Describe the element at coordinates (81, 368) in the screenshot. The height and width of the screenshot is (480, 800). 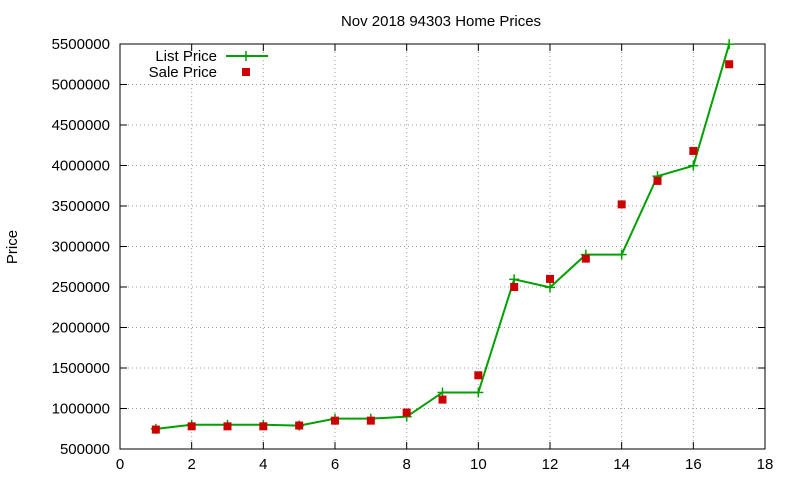
I see `y-tick-label: 1500000` at that location.